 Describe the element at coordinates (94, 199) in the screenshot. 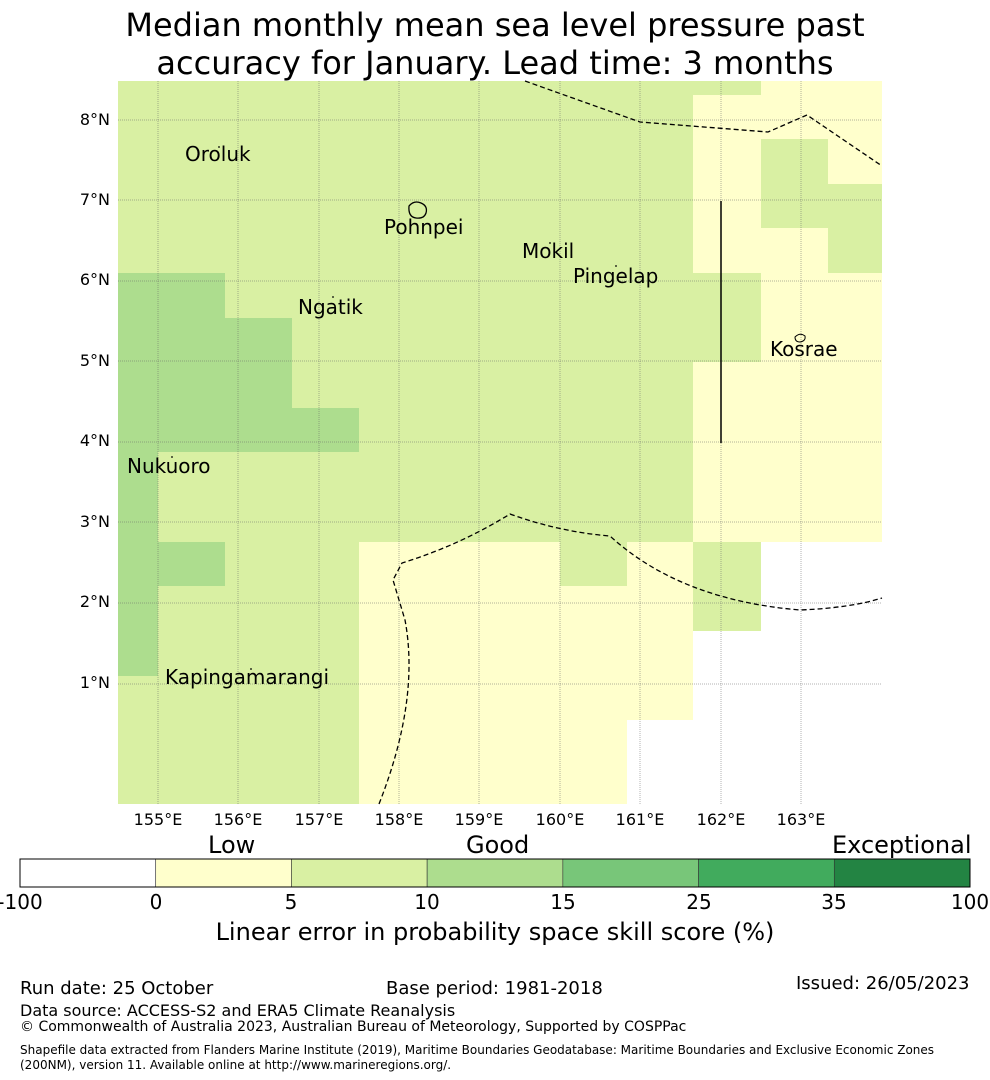

I see `lat-tick-label: 7°N` at that location.